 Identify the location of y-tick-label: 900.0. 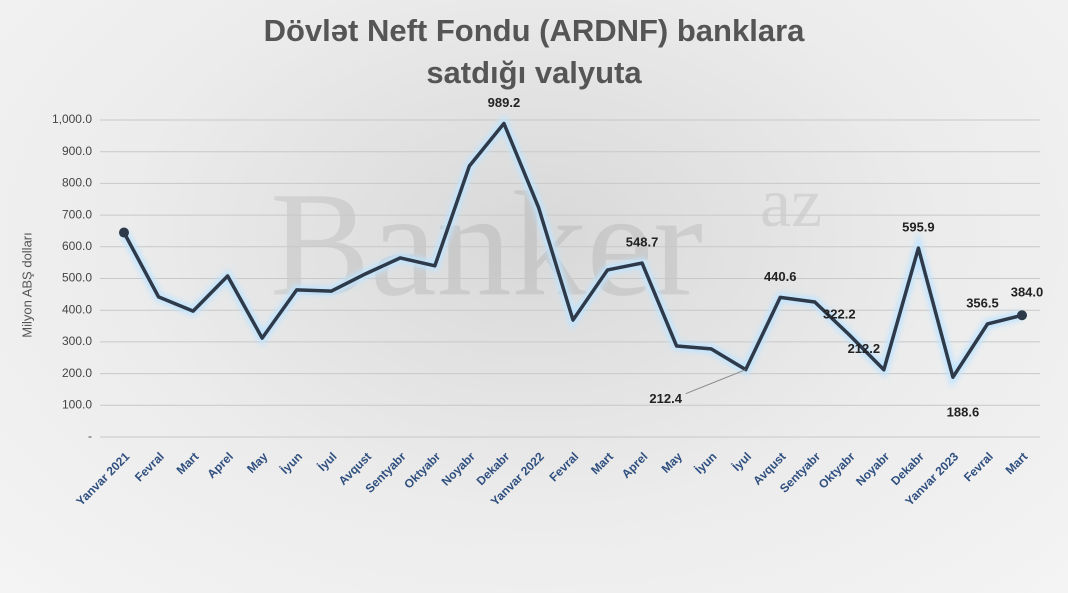
(77, 151).